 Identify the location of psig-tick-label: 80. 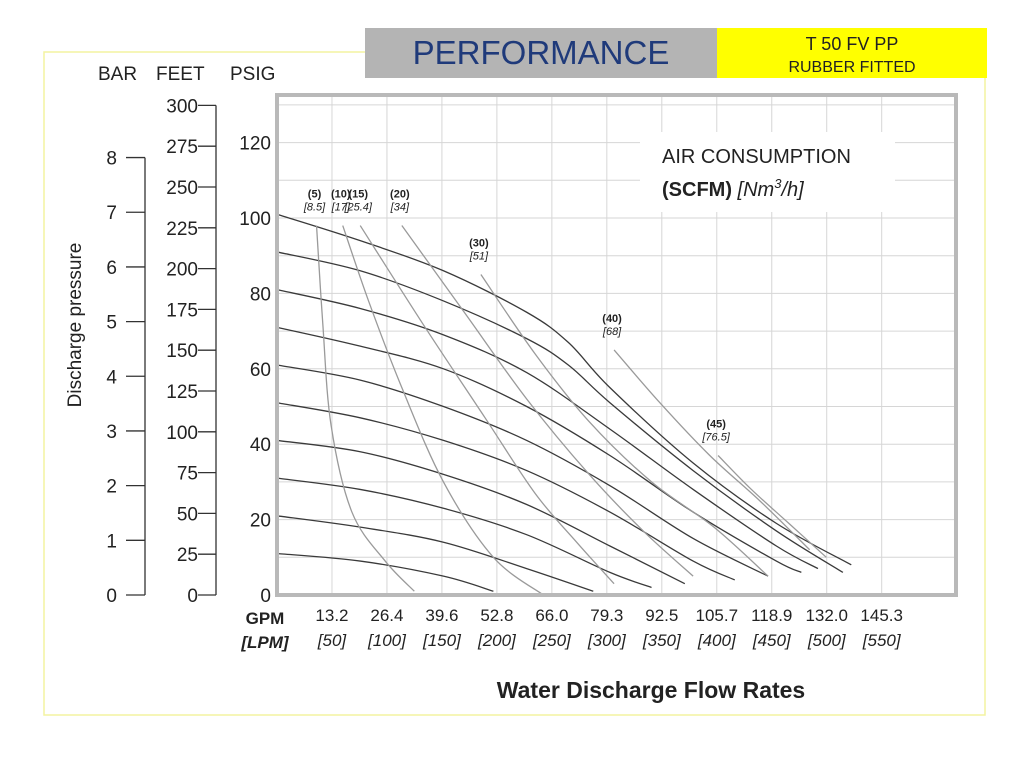
(260, 294).